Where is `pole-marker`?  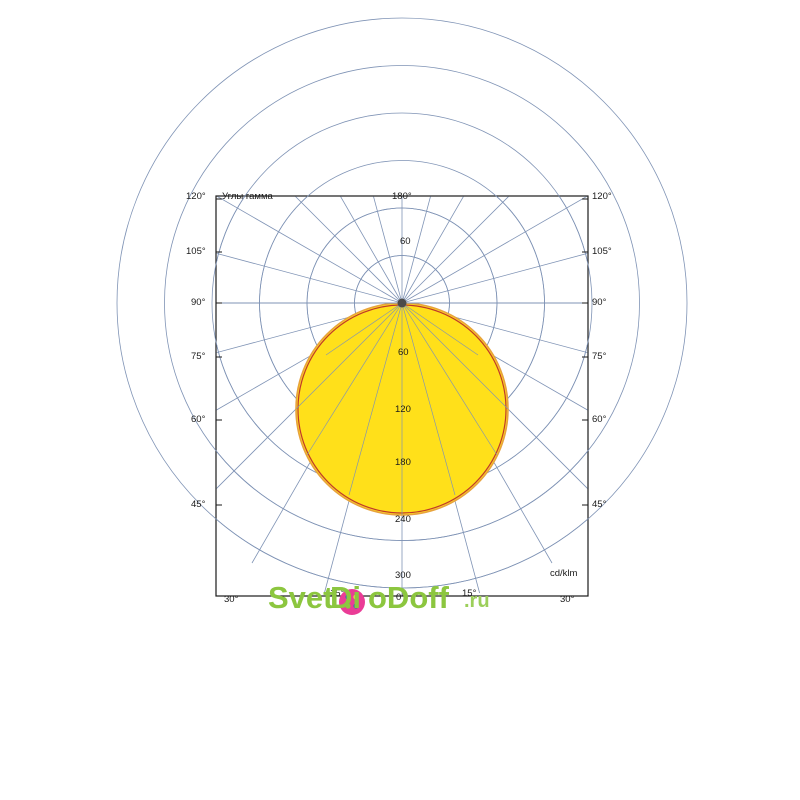 pole-marker is located at coordinates (402, 303).